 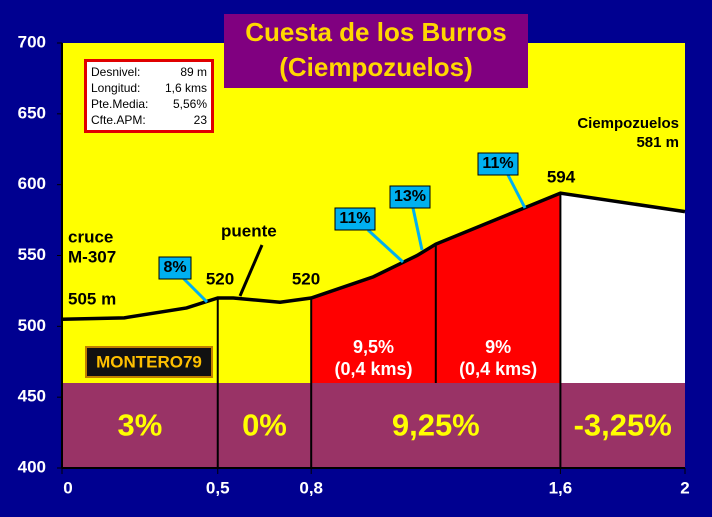 I want to click on x-tick-label: 0,8, so click(x=311, y=487).